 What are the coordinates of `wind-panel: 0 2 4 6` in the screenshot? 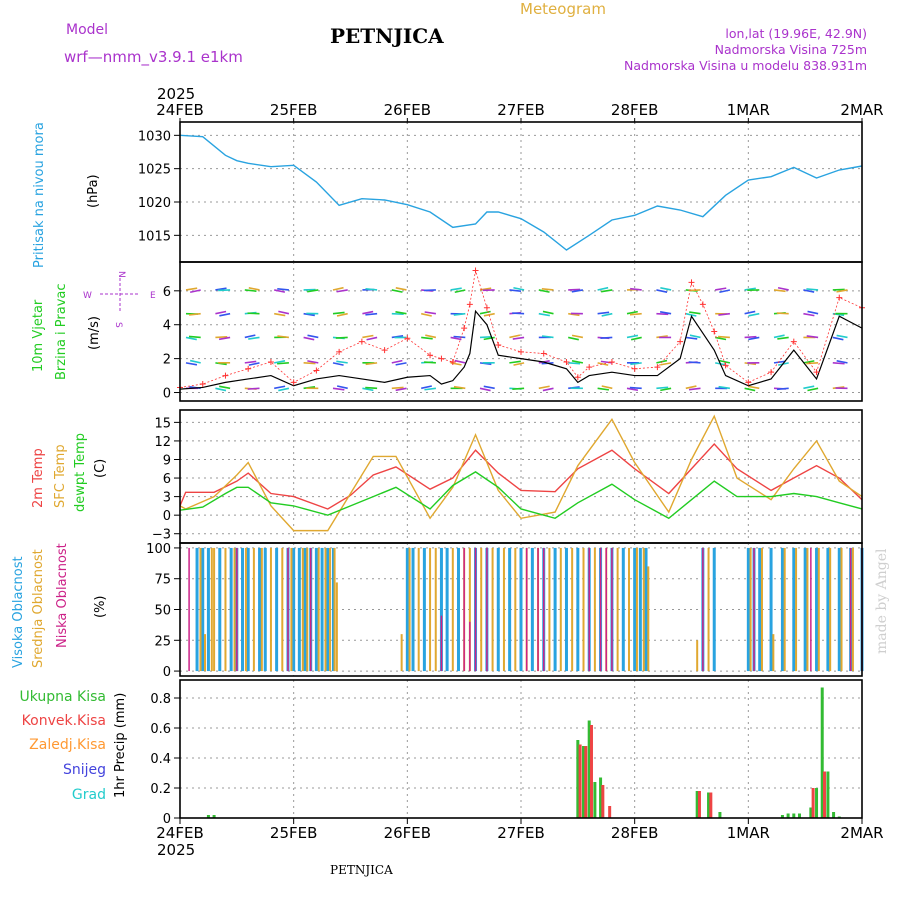 It's located at (514, 331).